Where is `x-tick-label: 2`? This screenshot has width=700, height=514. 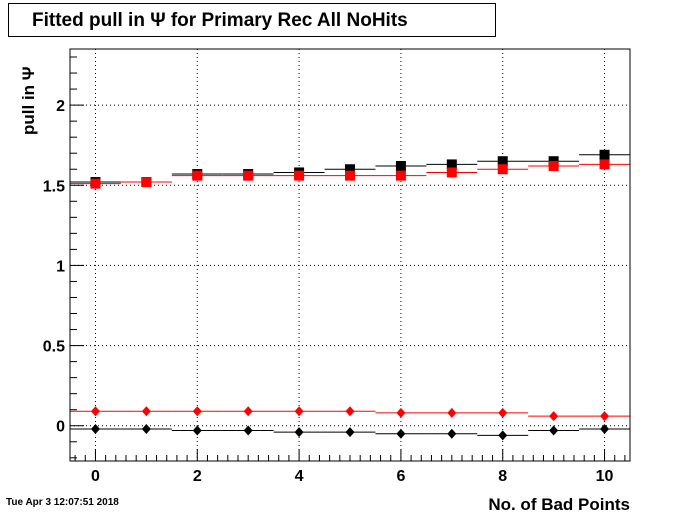 x-tick-label: 2 is located at coordinates (197, 476).